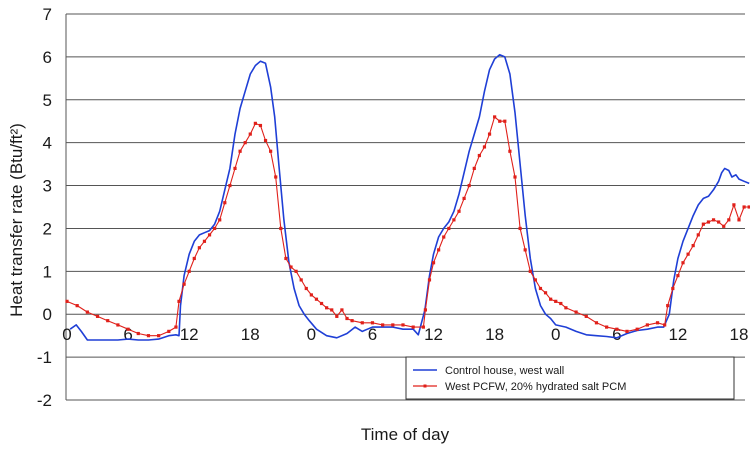 The image size is (750, 449). I want to click on y-tick-labels: 7 6 5 4 3 2 1 0 -1 -2, so click(44, 207).